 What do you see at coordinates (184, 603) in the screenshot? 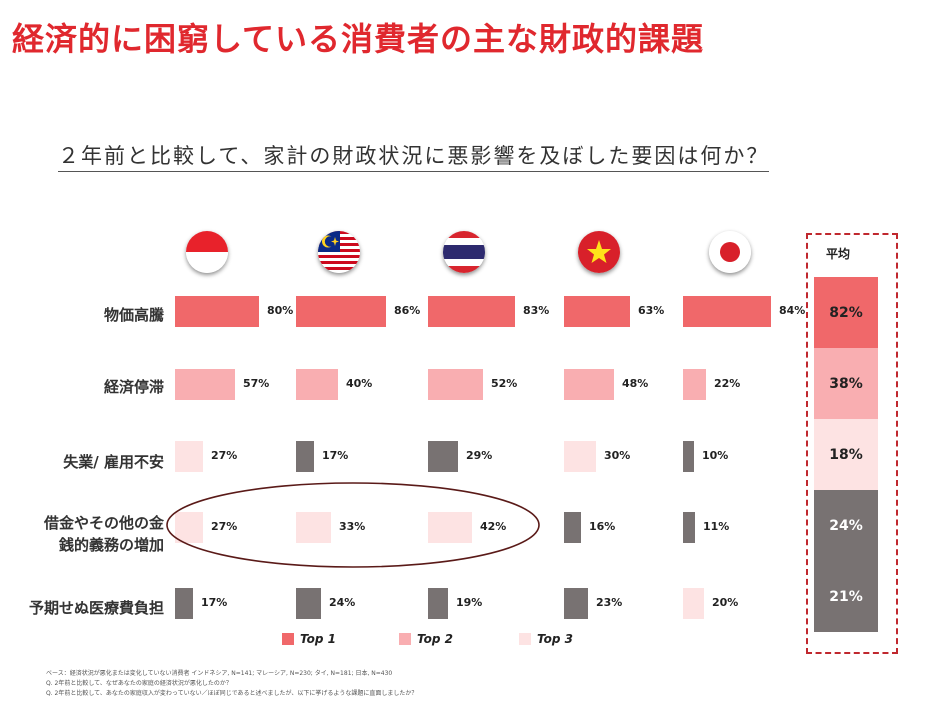
I see `bar-c0-r4` at bounding box center [184, 603].